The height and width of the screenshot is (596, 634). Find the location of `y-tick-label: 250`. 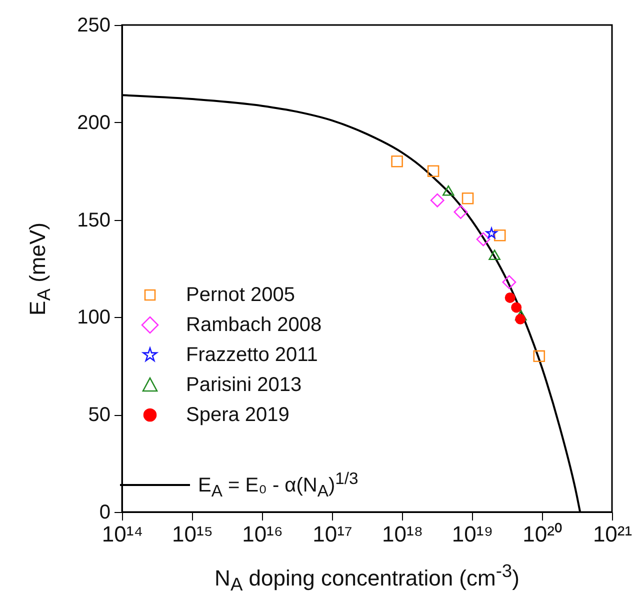

y-tick-label: 250 is located at coordinates (93, 25).